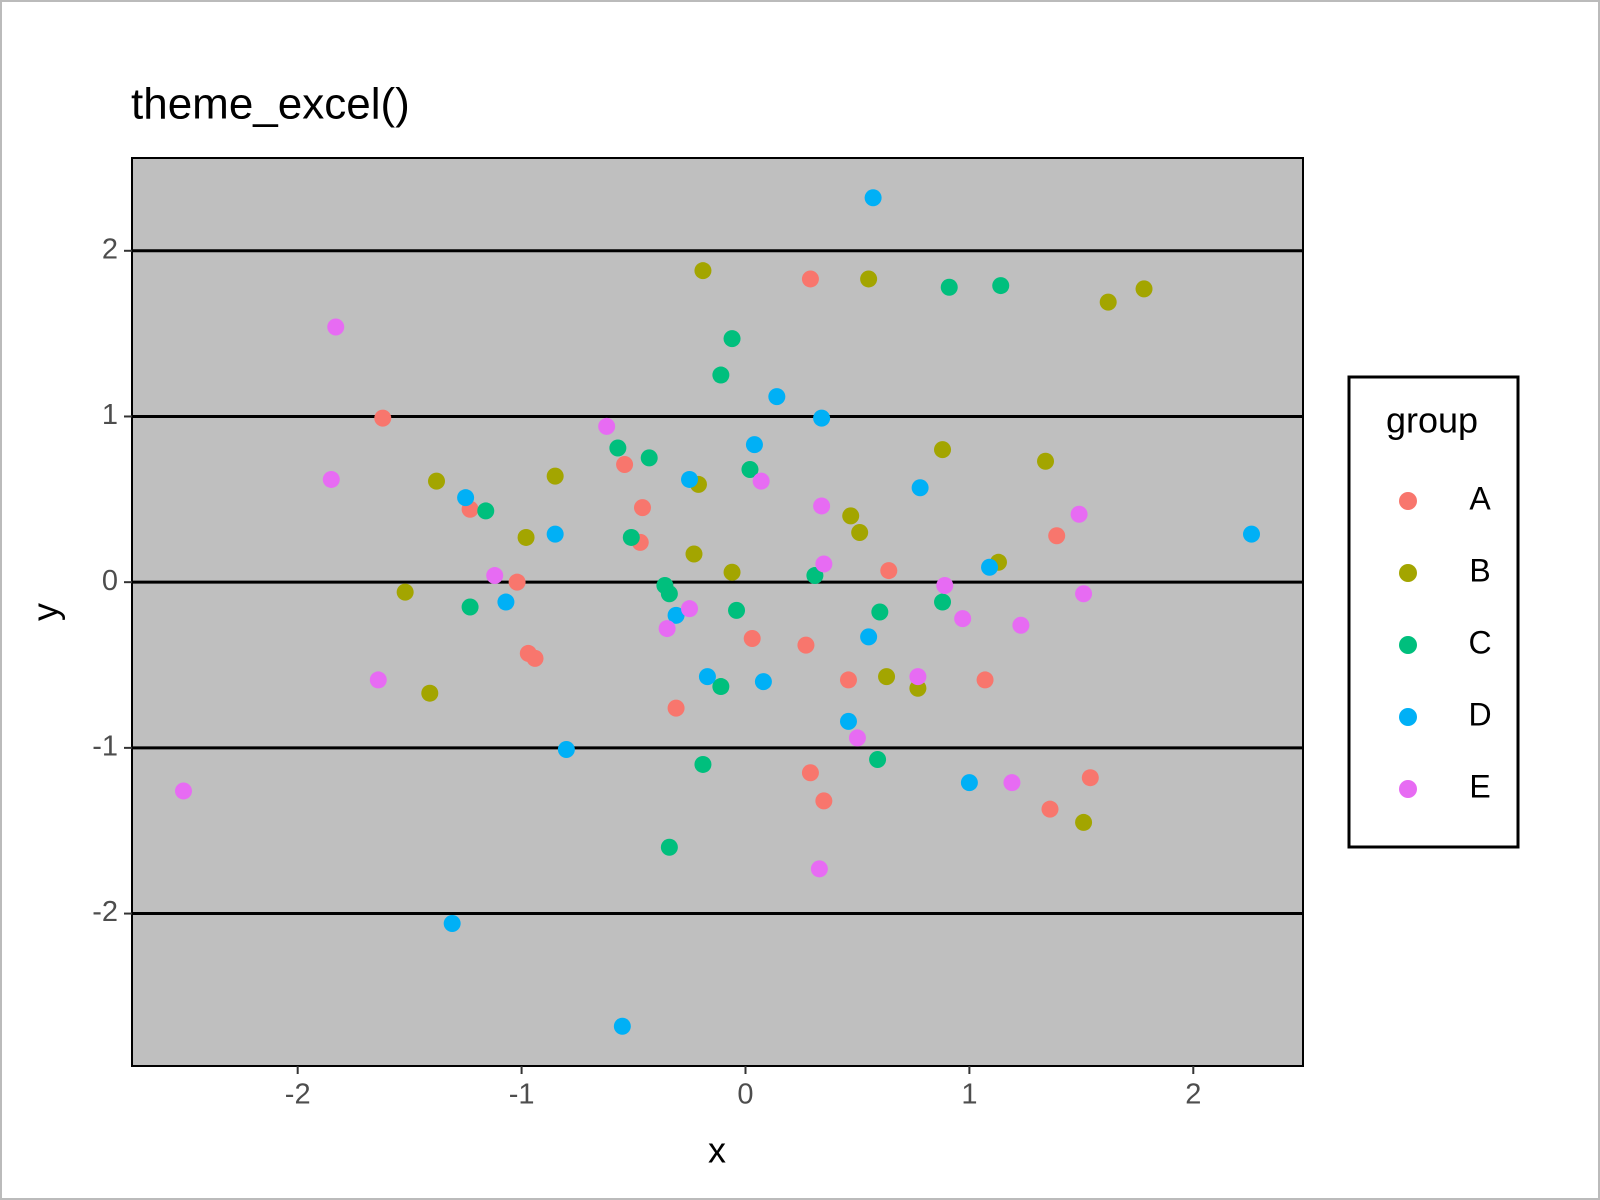 The image size is (1600, 1200). I want to click on y-tick-label: 2, so click(110, 249).